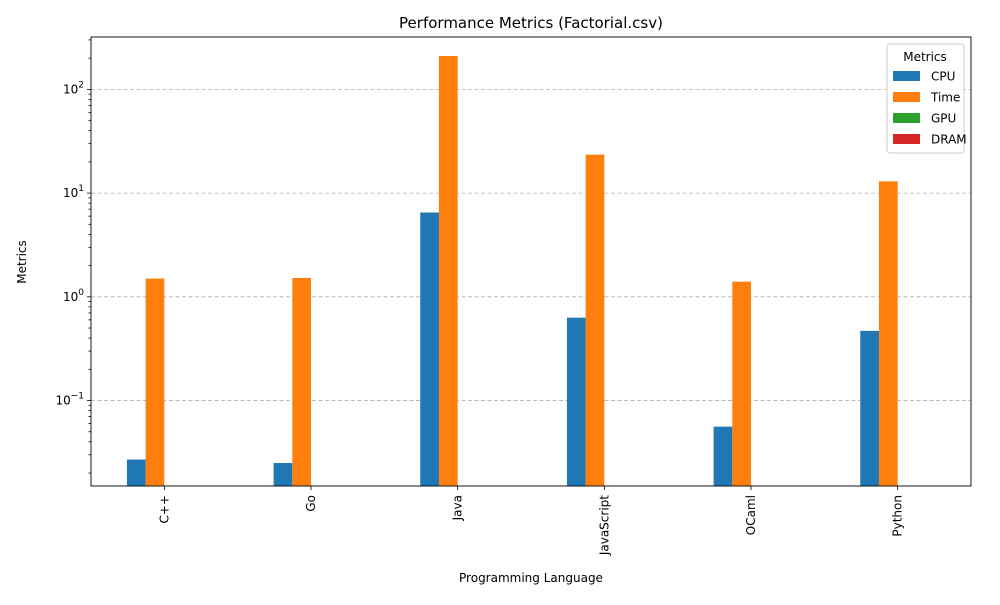 This screenshot has height=605, width=1000. I want to click on legend: Metrics CPU Time GPU DRAM, so click(926, 98).